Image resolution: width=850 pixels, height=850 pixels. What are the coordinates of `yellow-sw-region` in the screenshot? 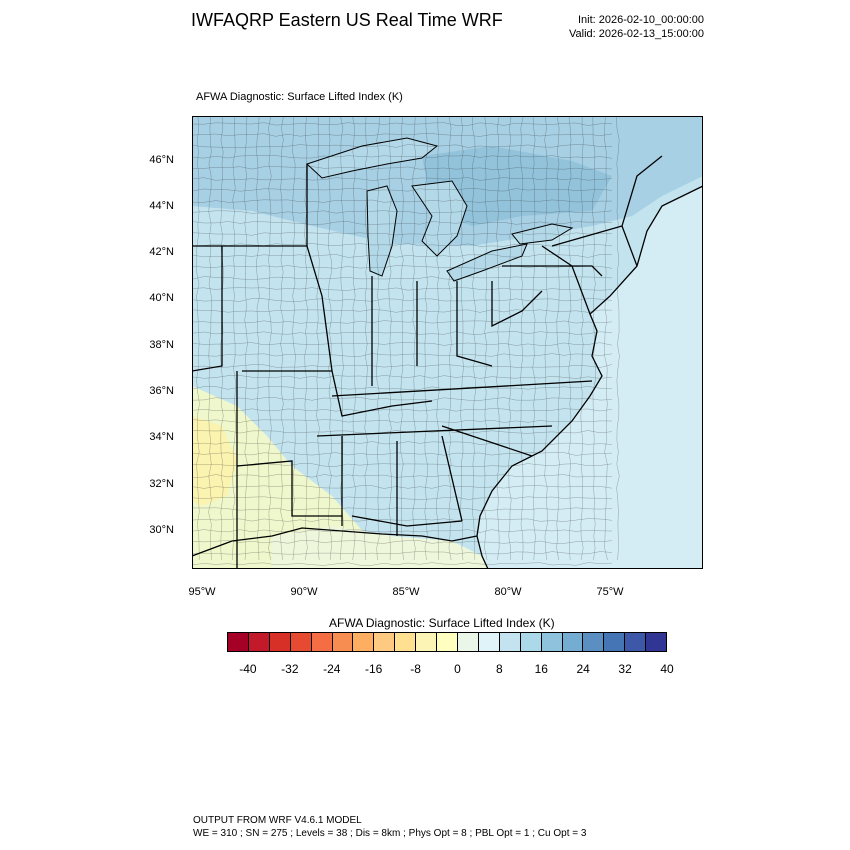 It's located at (214, 461).